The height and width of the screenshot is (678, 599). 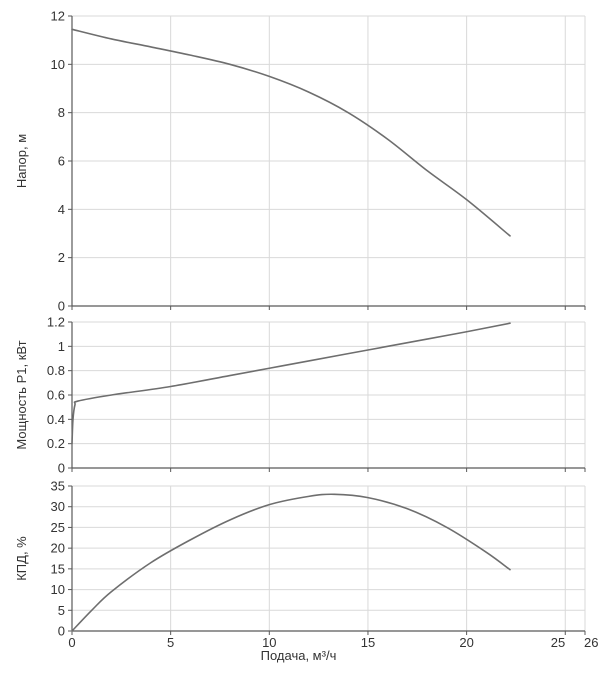 I want to click on power-y-tick-label: 1.2, so click(x=56, y=322).